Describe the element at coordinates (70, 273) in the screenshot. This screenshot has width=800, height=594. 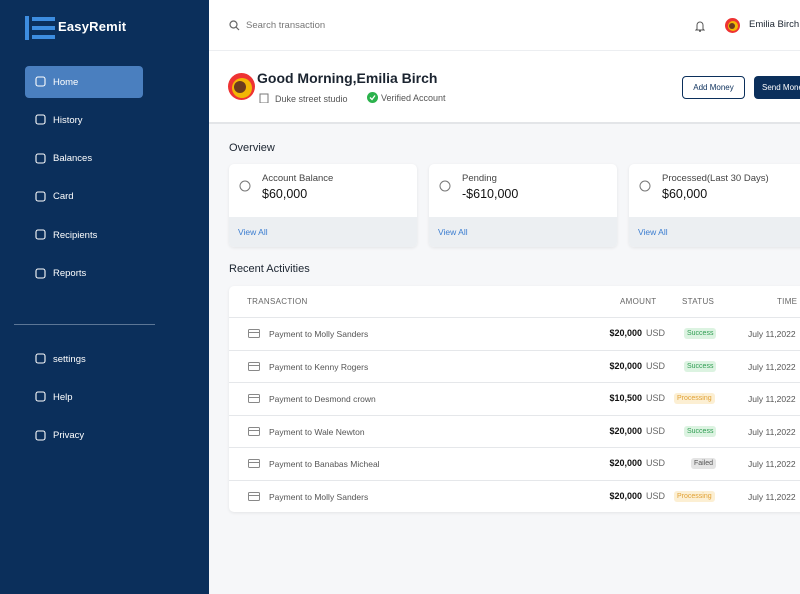
I see `nav-label: Reports` at that location.